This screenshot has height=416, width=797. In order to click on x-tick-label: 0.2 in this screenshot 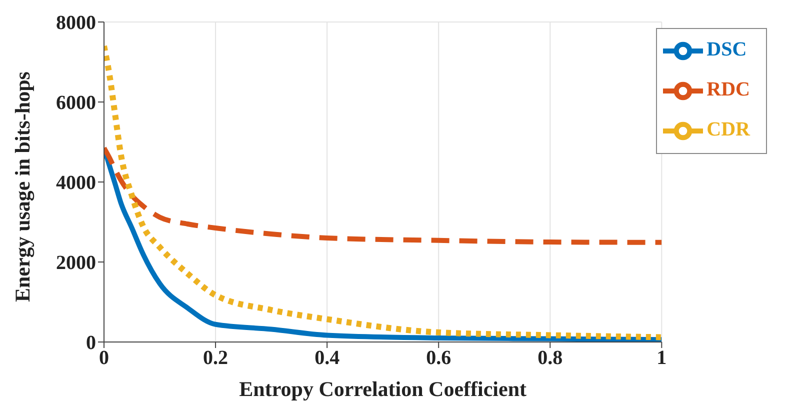, I will do `click(215, 358)`.